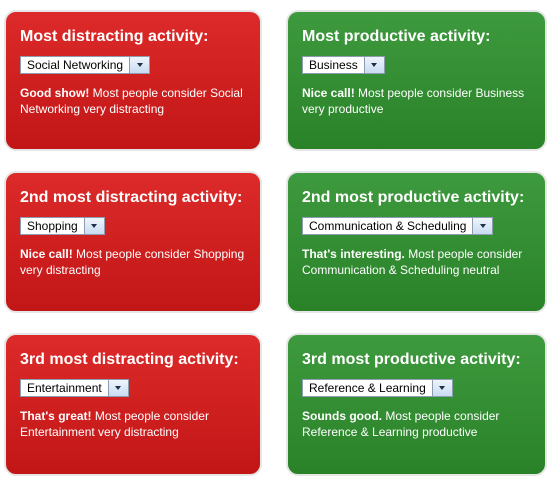  I want to click on activity-dropdown: Entertainment, so click(74, 388).